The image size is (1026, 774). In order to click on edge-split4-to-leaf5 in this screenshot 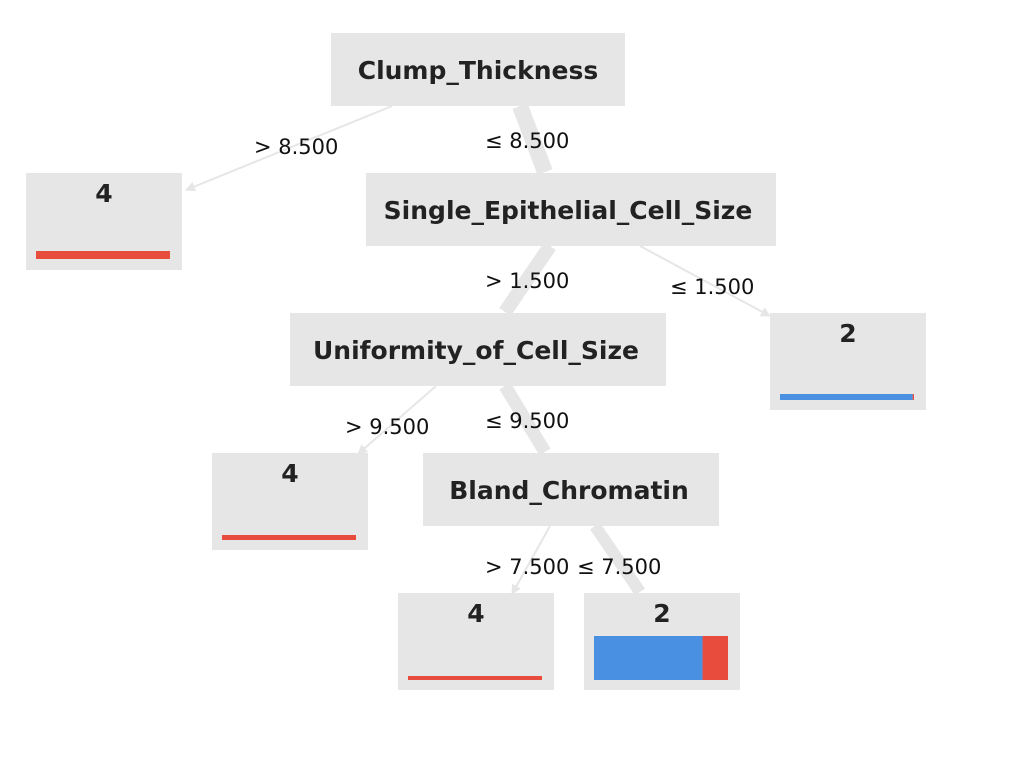, I will do `click(617, 559)`.